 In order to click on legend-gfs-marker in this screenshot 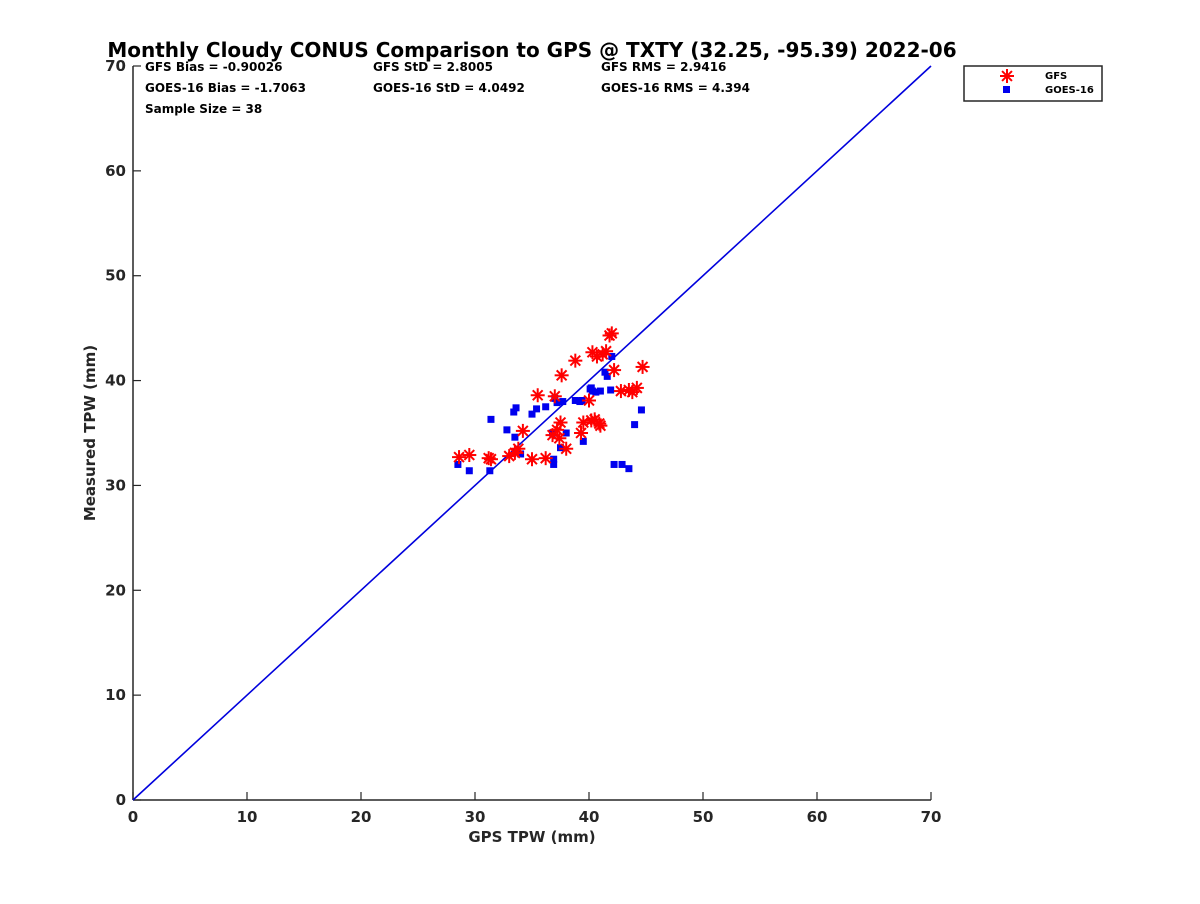, I will do `click(1007, 76)`.